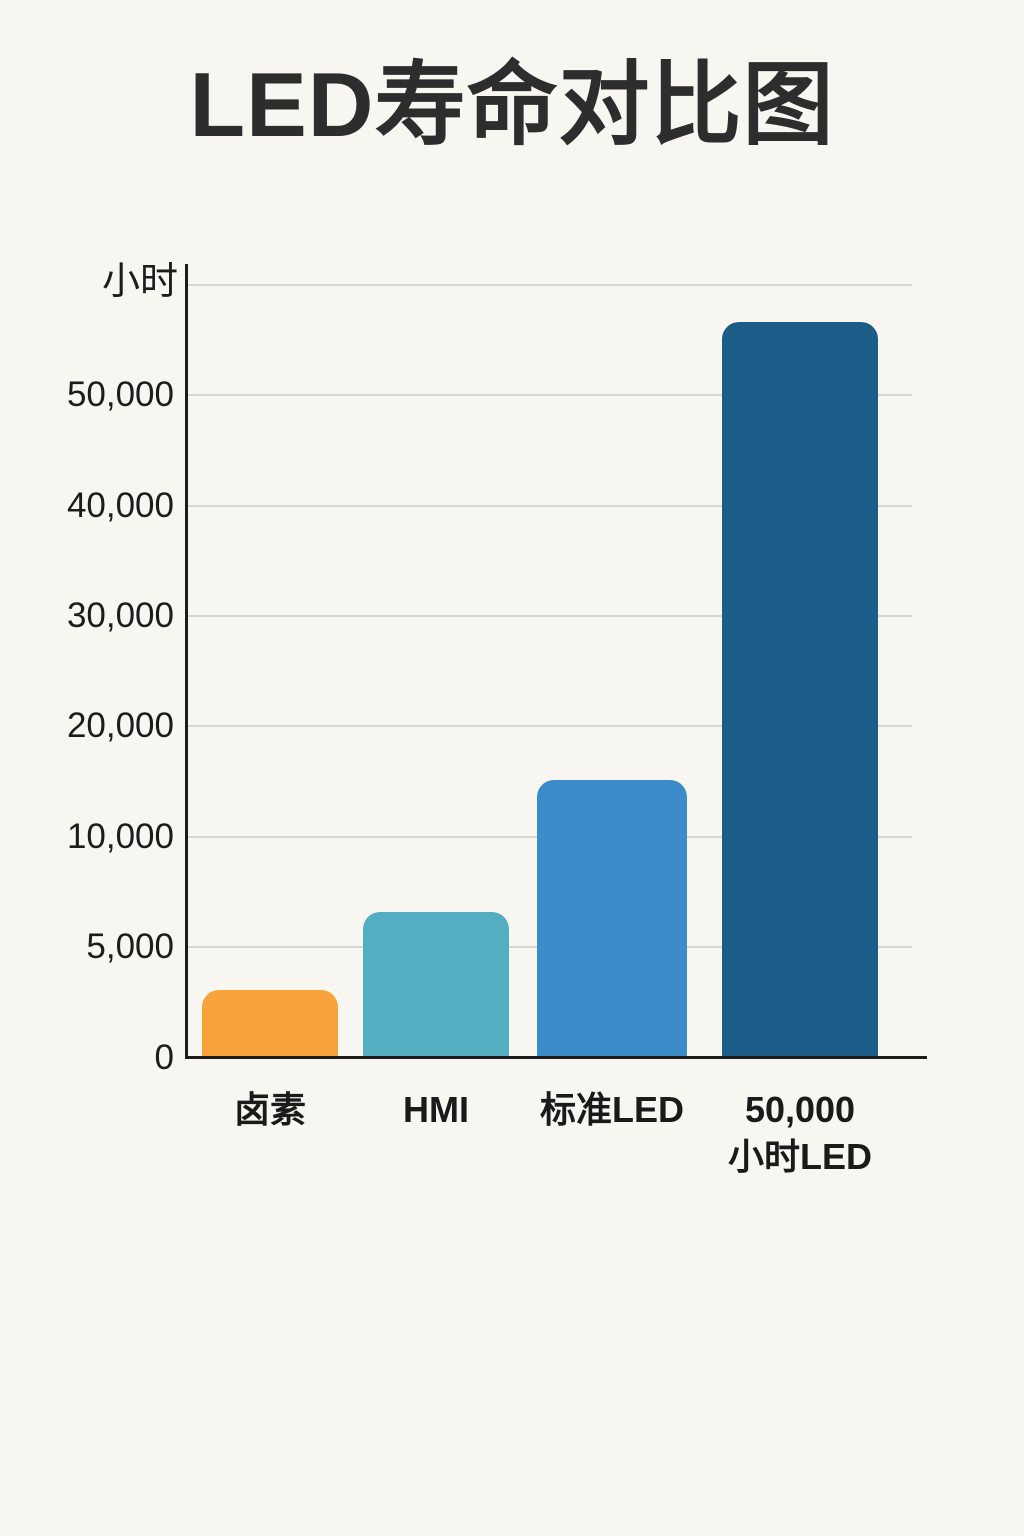 This screenshot has width=1024, height=1536. Describe the element at coordinates (130, 947) in the screenshot. I see `y-tick-label: 5,000` at that location.